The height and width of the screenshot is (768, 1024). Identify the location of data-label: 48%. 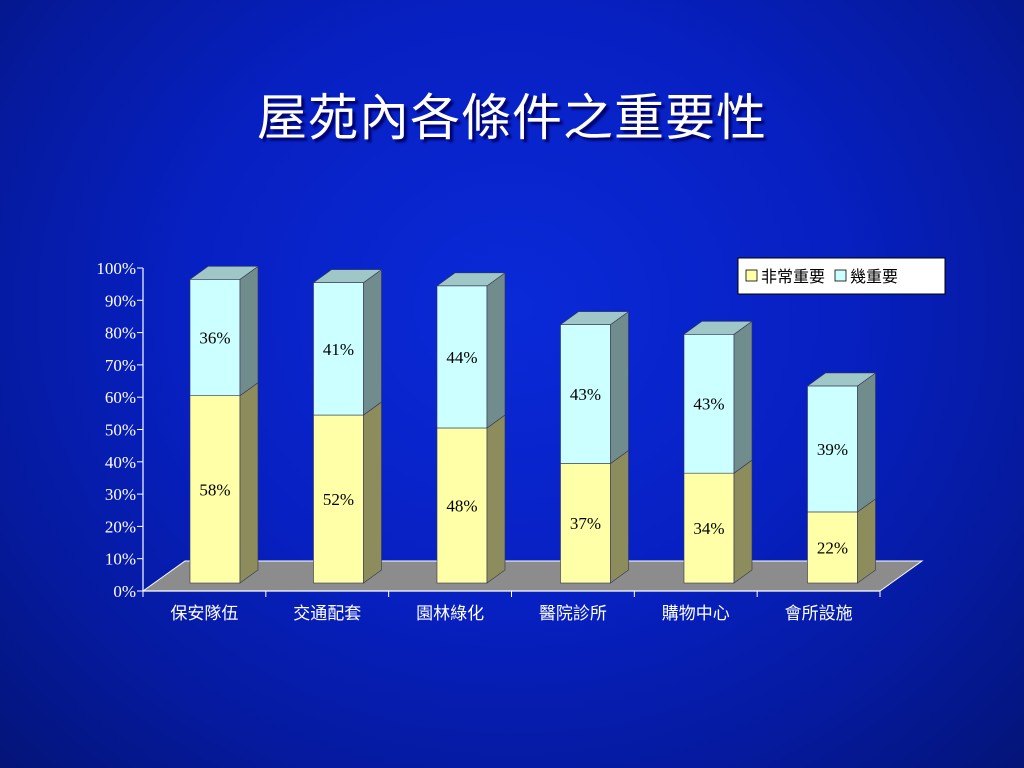
(461, 505).